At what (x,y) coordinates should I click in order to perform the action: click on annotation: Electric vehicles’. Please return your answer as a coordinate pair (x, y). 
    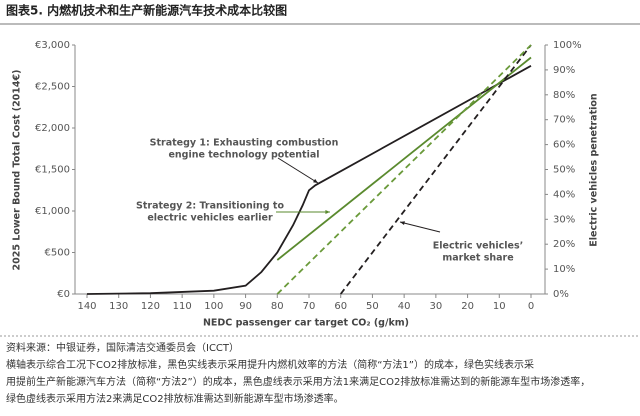
    Looking at the image, I should click on (478, 246).